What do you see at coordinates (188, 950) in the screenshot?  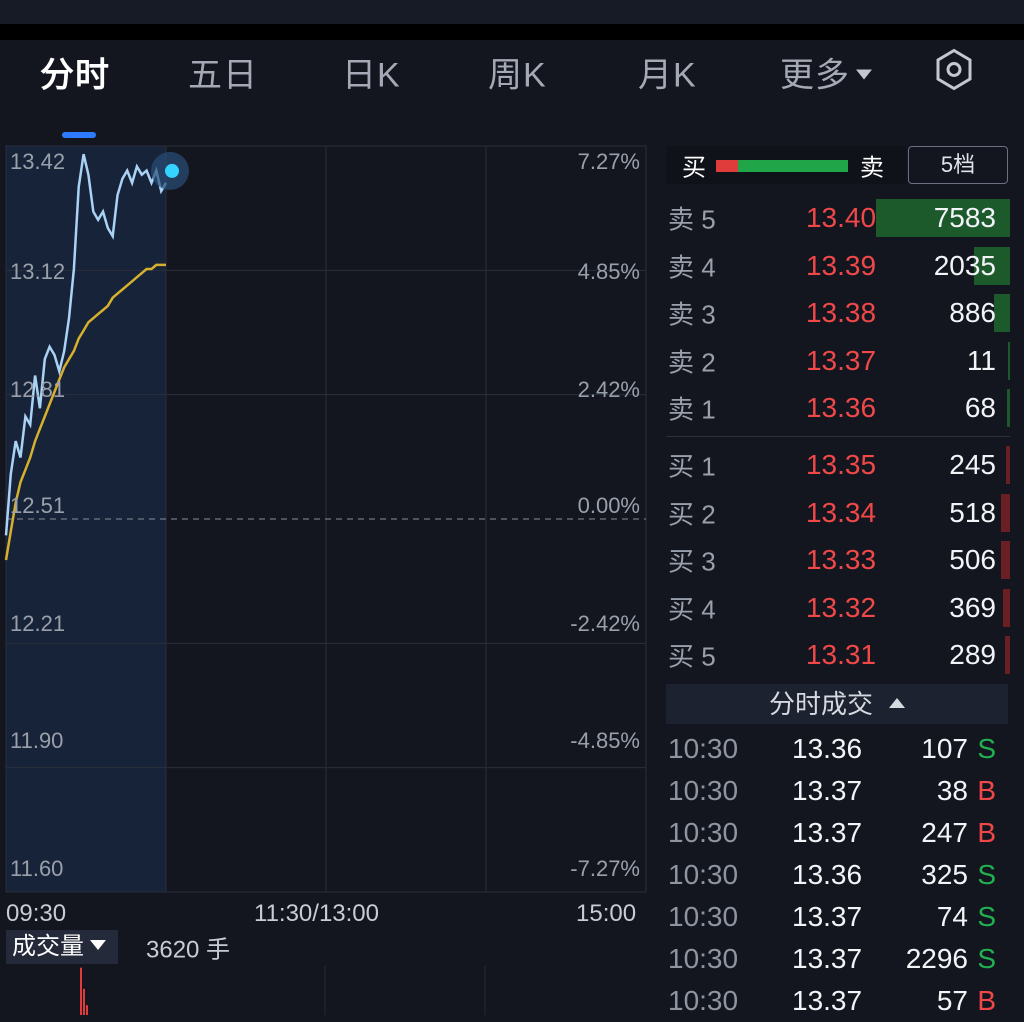 I see `volume-value: 3620 手` at bounding box center [188, 950].